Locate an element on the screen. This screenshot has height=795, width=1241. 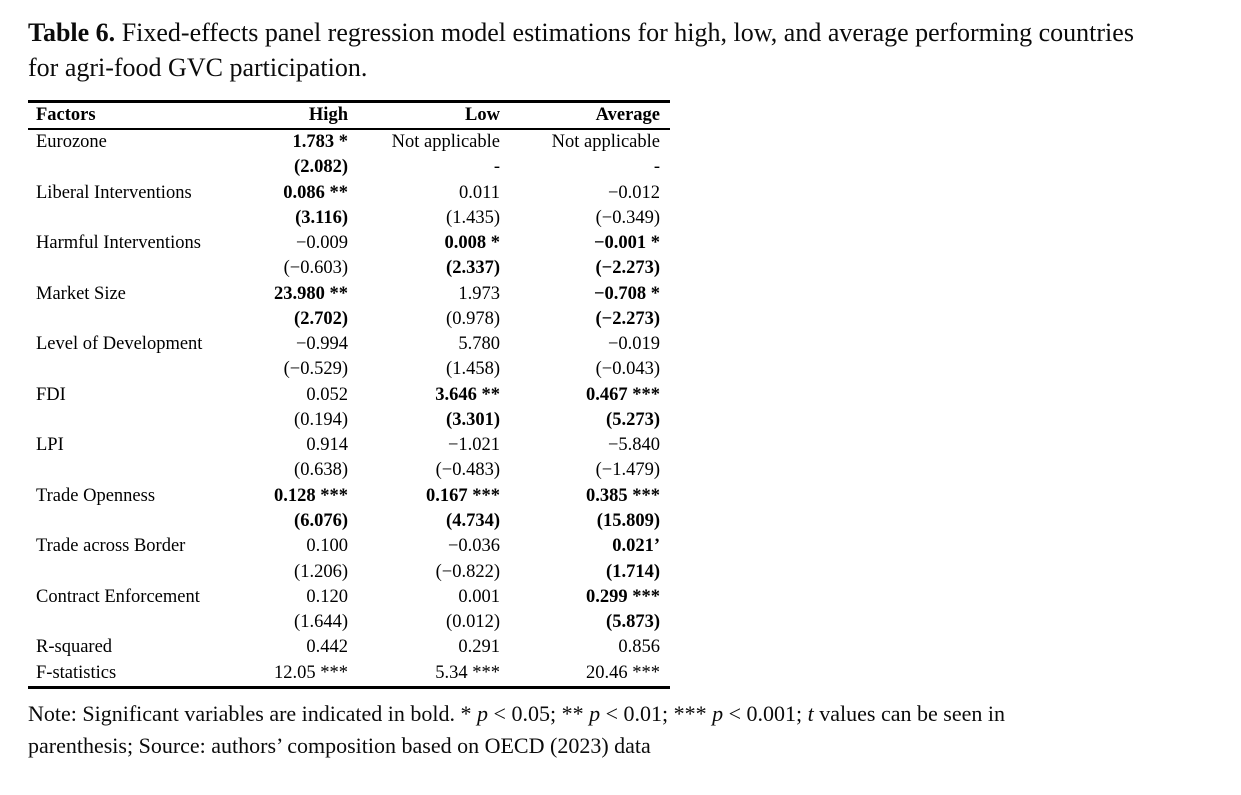
cell-high: 0.120 is located at coordinates (327, 596).